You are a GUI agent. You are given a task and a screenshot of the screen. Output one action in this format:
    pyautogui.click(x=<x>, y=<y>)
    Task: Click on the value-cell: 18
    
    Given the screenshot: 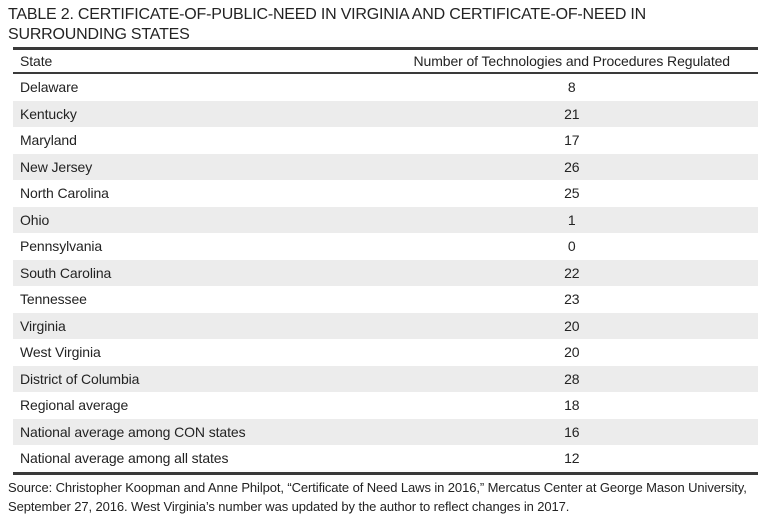 What is the action you would take?
    pyautogui.click(x=572, y=405)
    